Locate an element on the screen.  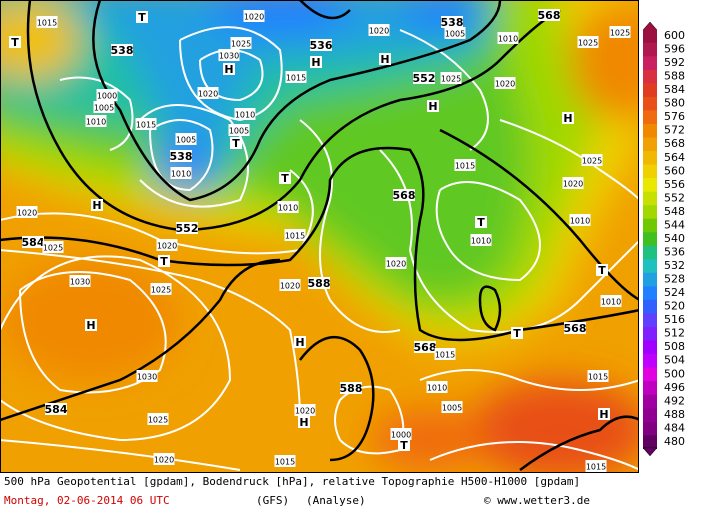
geopotential-label: 538 is located at coordinates (452, 22).